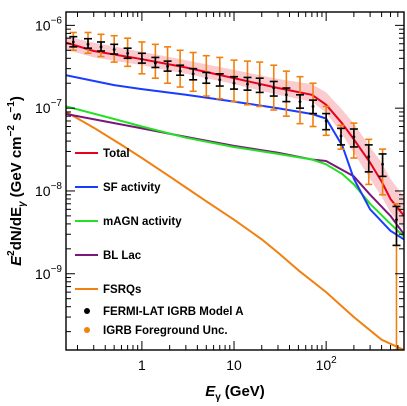 The width and height of the screenshot is (407, 406). I want to click on y-axis-title-rest: dN/dE, so click(16, 228).